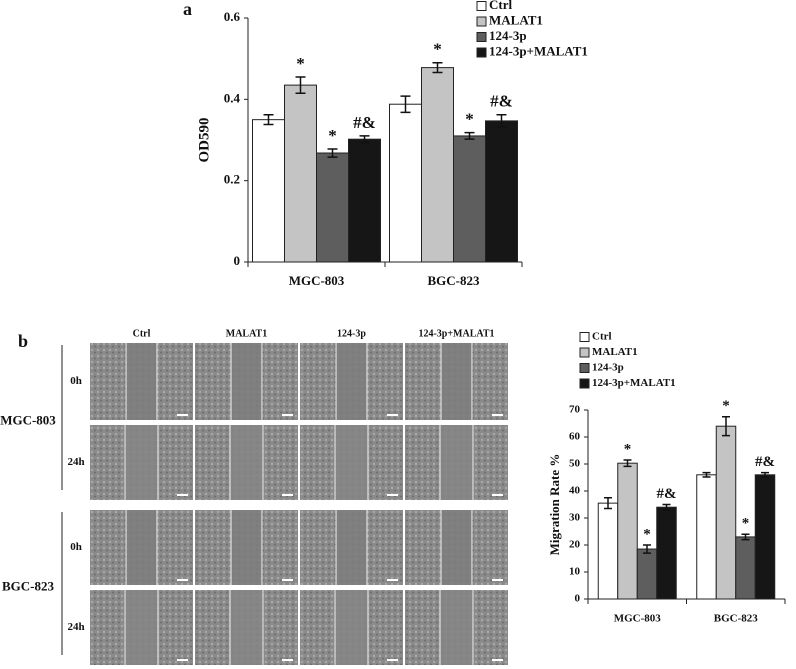  Describe the element at coordinates (28, 419) in the screenshot. I see `cell-line-label: MGC-803` at that location.